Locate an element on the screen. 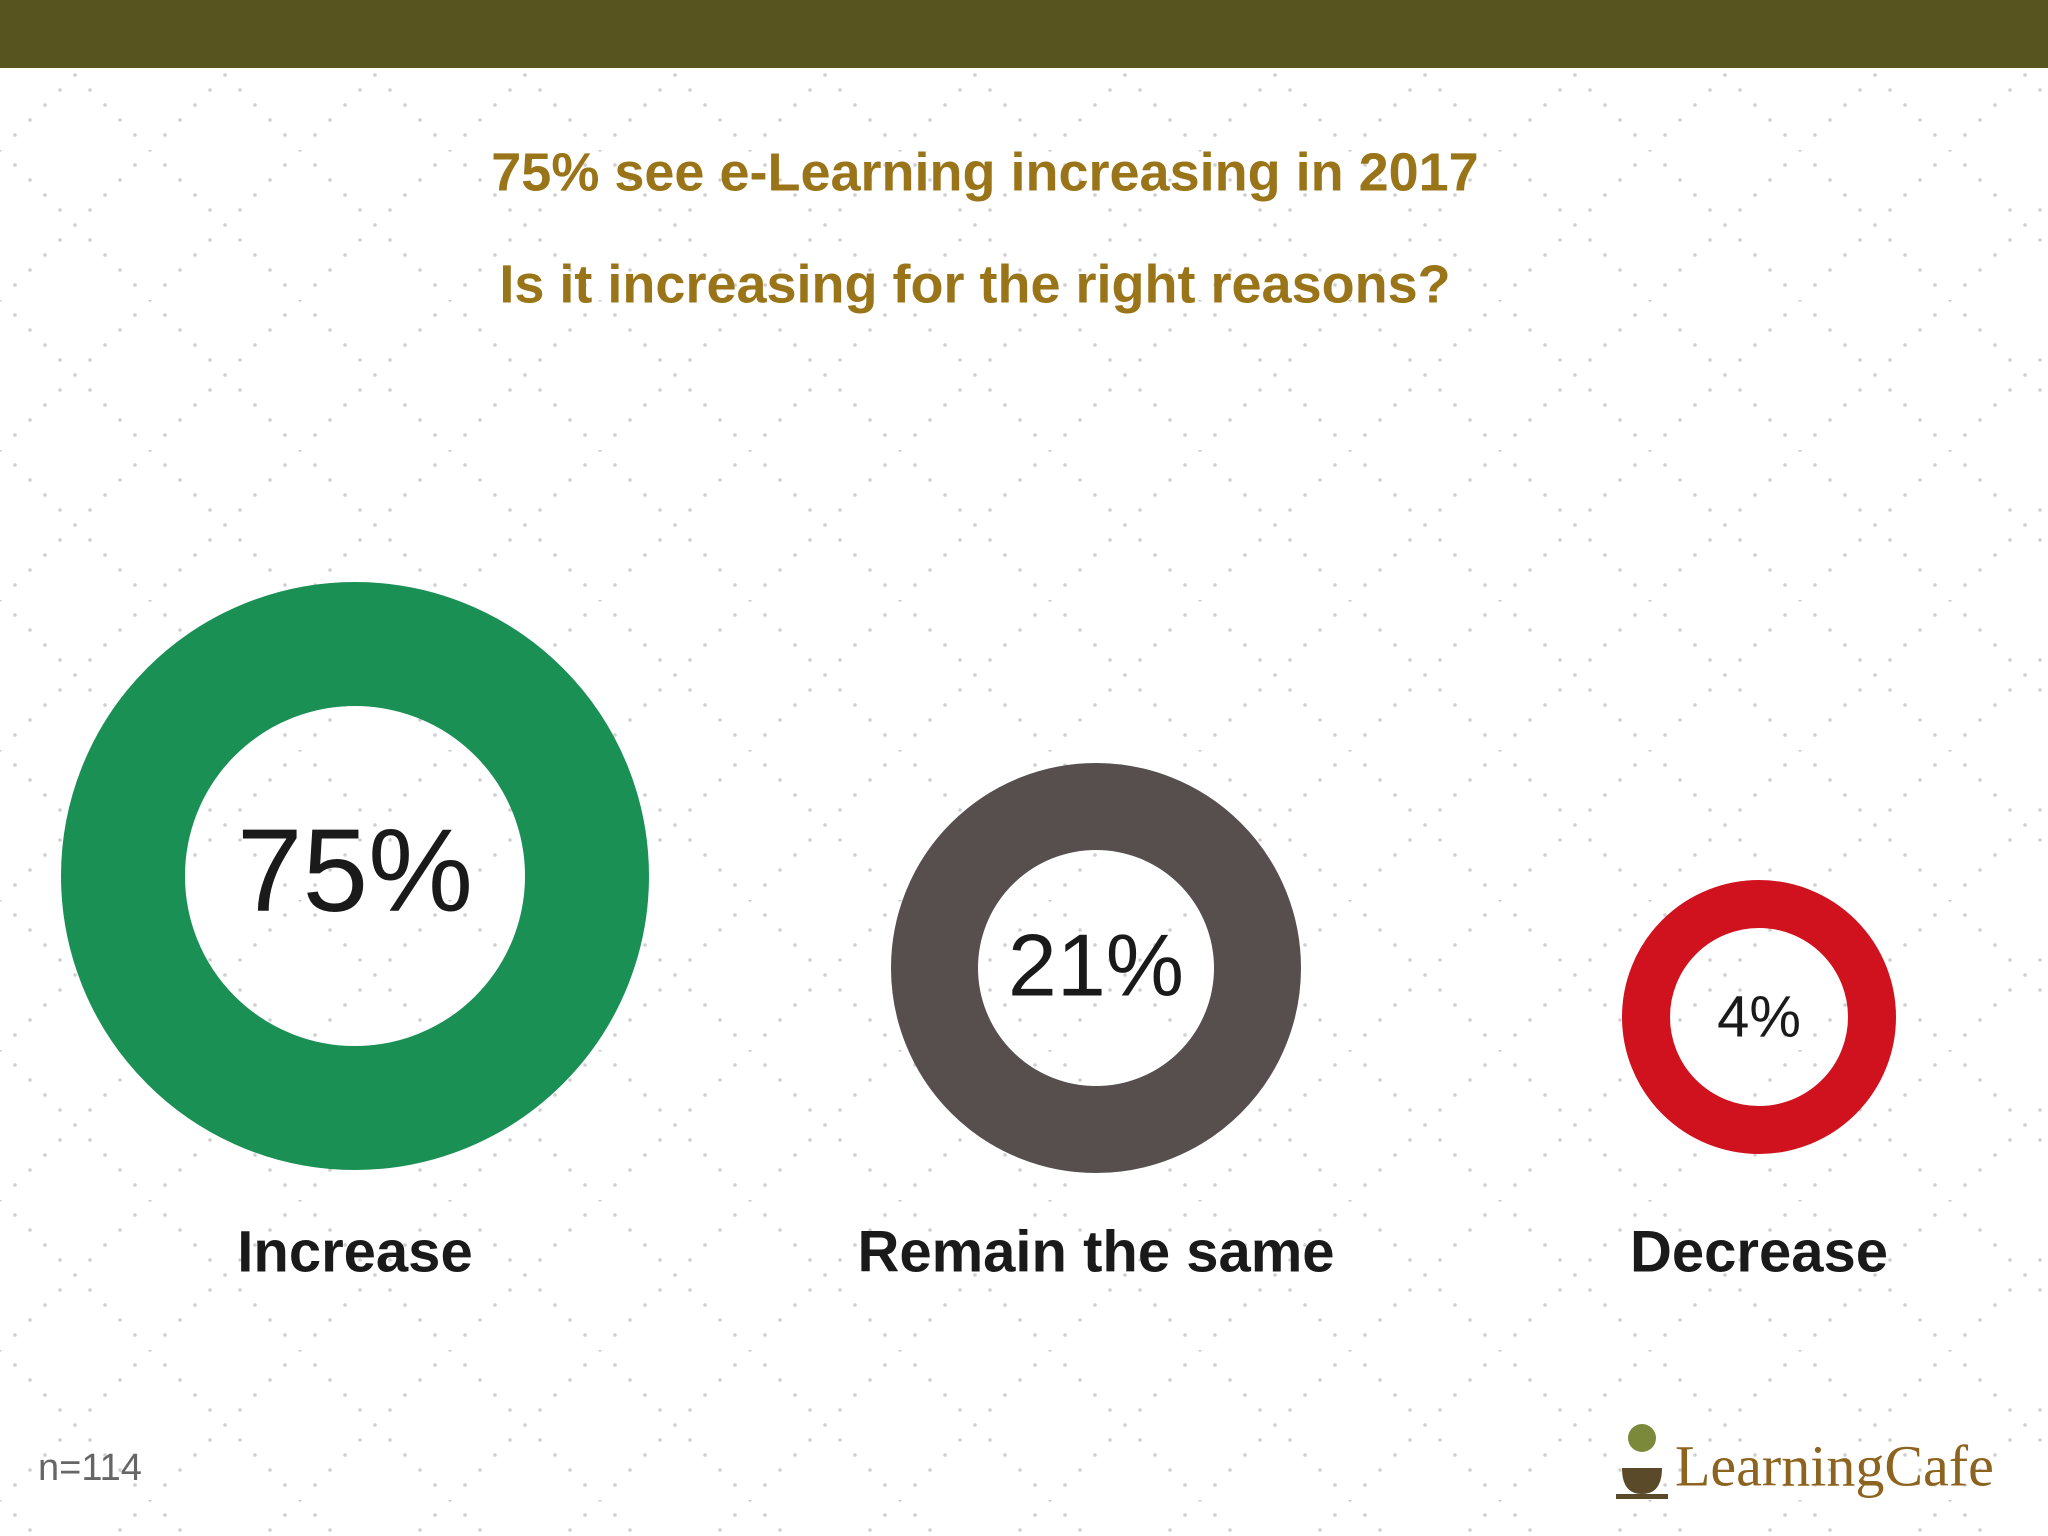 The height and width of the screenshot is (1536, 2048). category-label: Remain the same is located at coordinates (1095, 1251).